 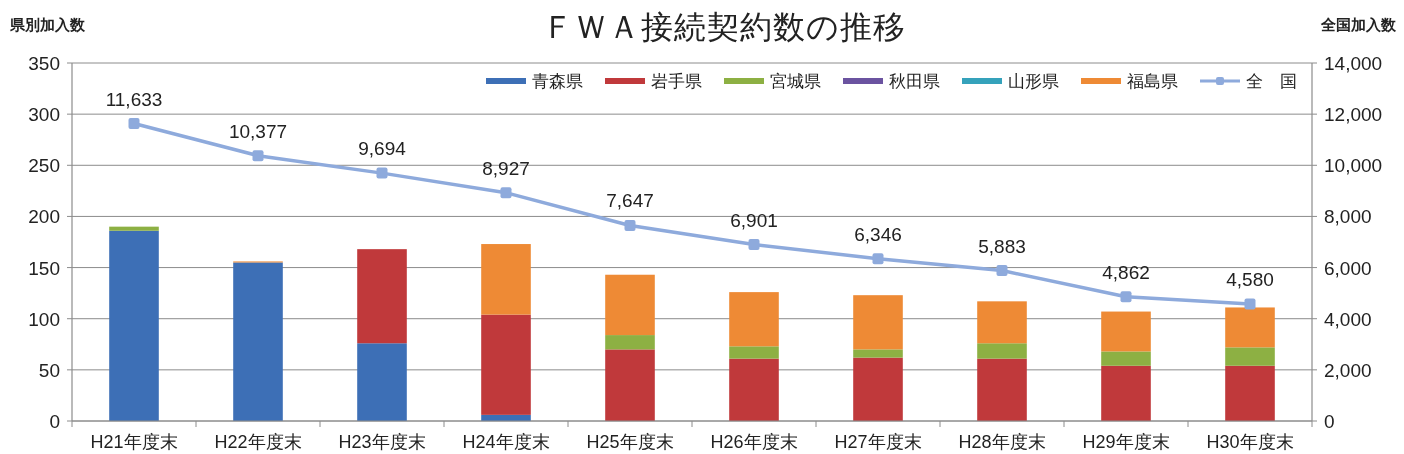 I want to click on data-label: 9,694, so click(x=382, y=149).